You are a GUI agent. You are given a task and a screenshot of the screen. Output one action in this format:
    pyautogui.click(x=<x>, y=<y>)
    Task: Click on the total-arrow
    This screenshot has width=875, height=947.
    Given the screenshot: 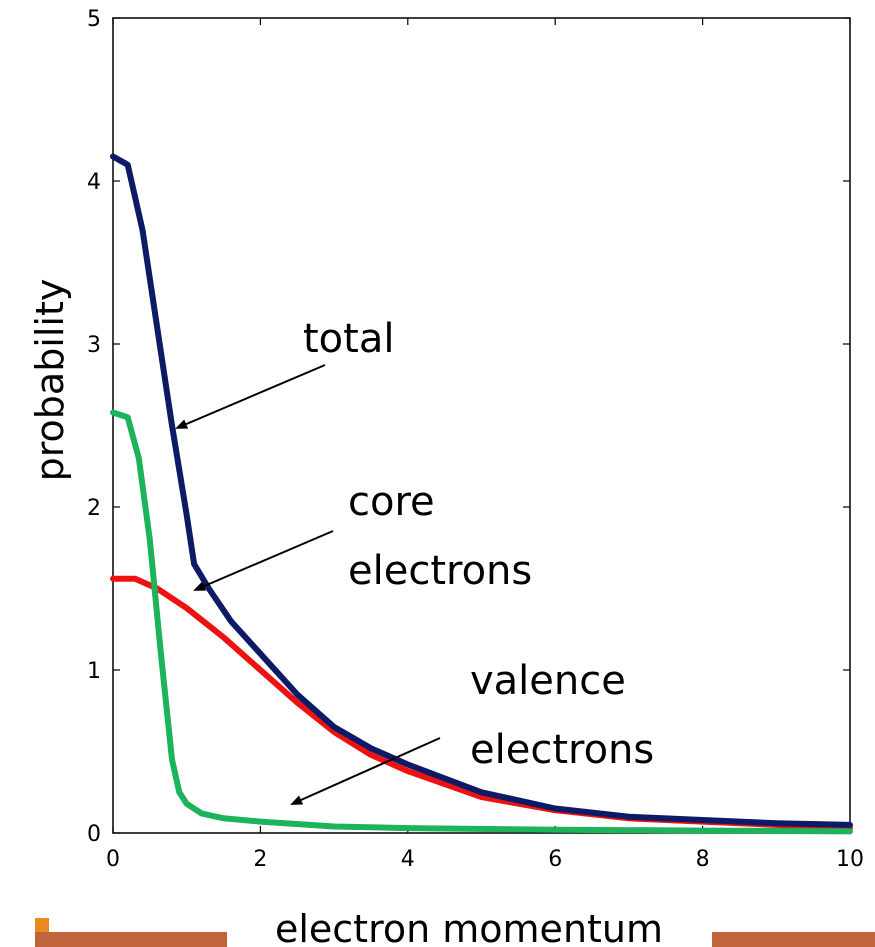 What is the action you would take?
    pyautogui.click(x=250, y=396)
    